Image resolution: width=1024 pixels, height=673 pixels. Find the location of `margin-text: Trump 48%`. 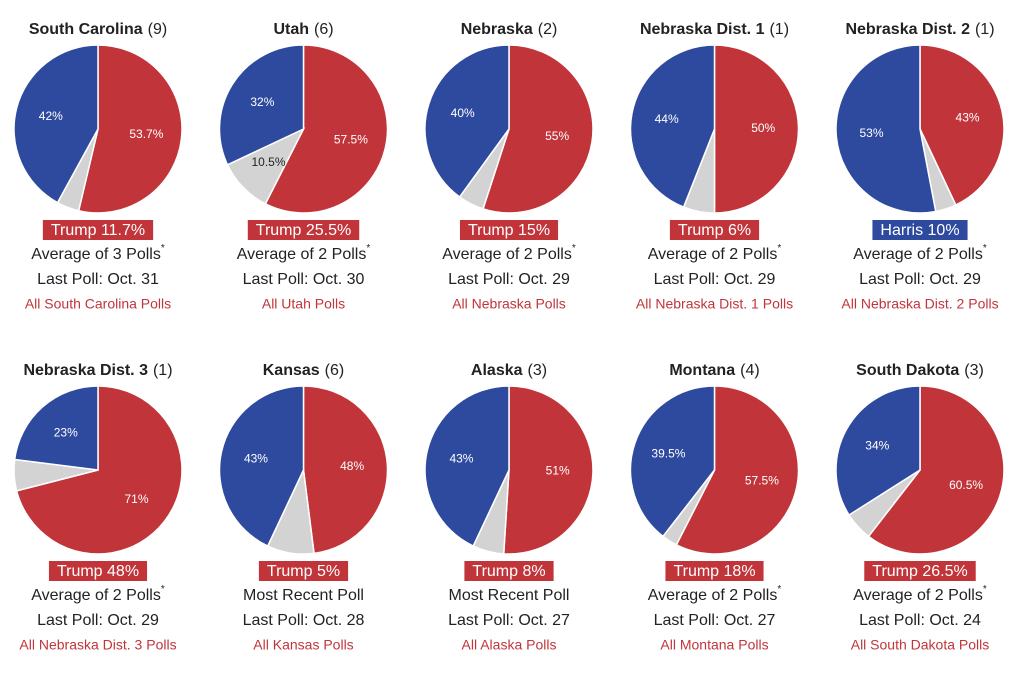

margin-text: Trump 48% is located at coordinates (98, 571).